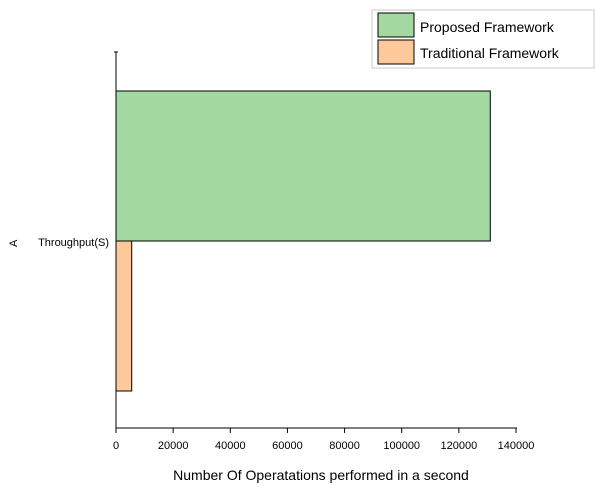 This screenshot has width=595, height=487. Describe the element at coordinates (458, 446) in the screenshot. I see `x-tick-label: 120000` at that location.